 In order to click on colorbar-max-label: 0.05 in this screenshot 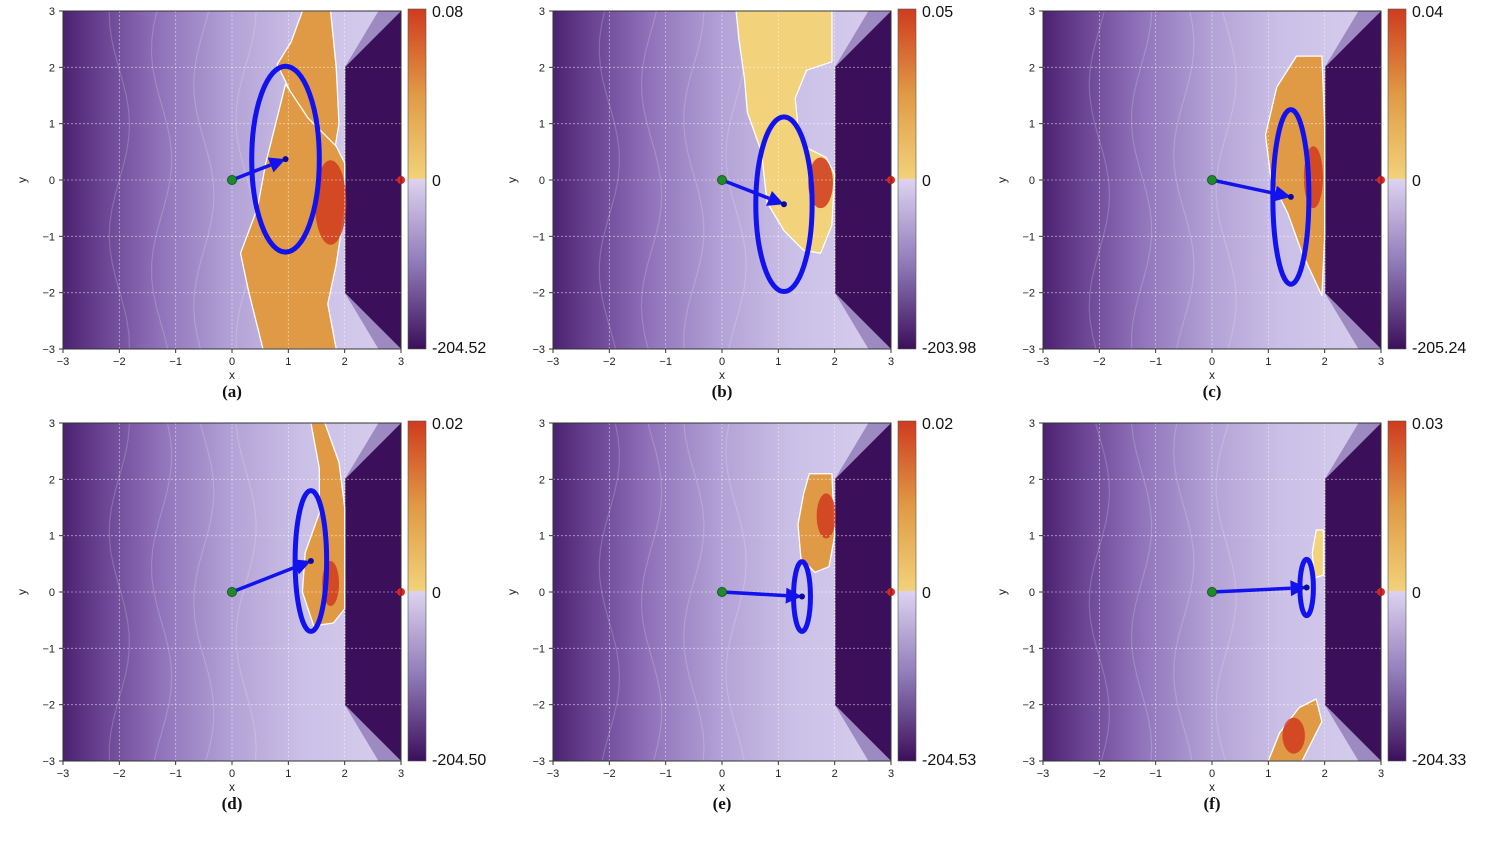, I will do `click(937, 12)`.